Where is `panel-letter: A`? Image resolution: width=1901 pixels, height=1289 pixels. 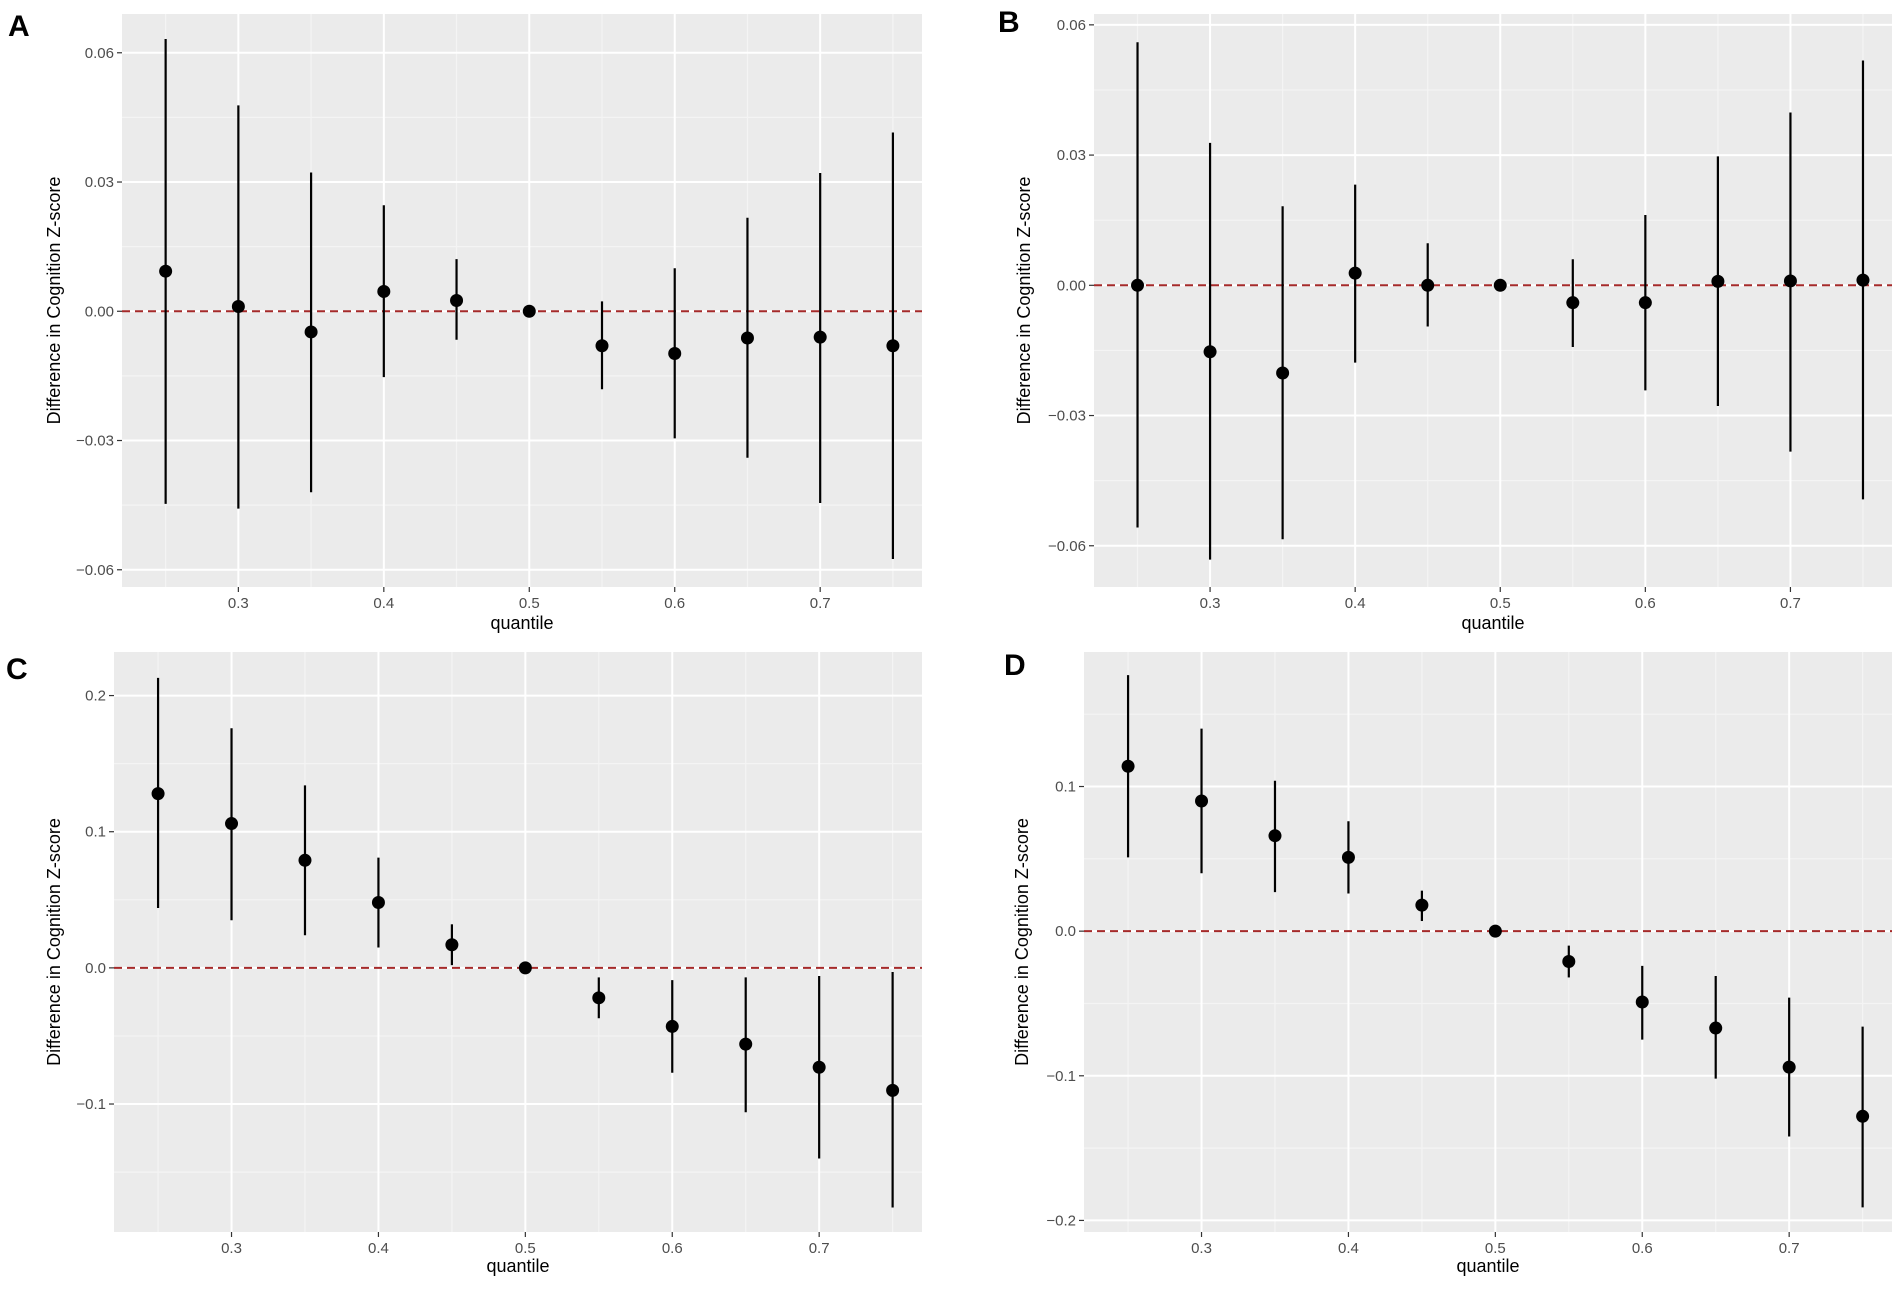
panel-letter: A is located at coordinates (19, 26).